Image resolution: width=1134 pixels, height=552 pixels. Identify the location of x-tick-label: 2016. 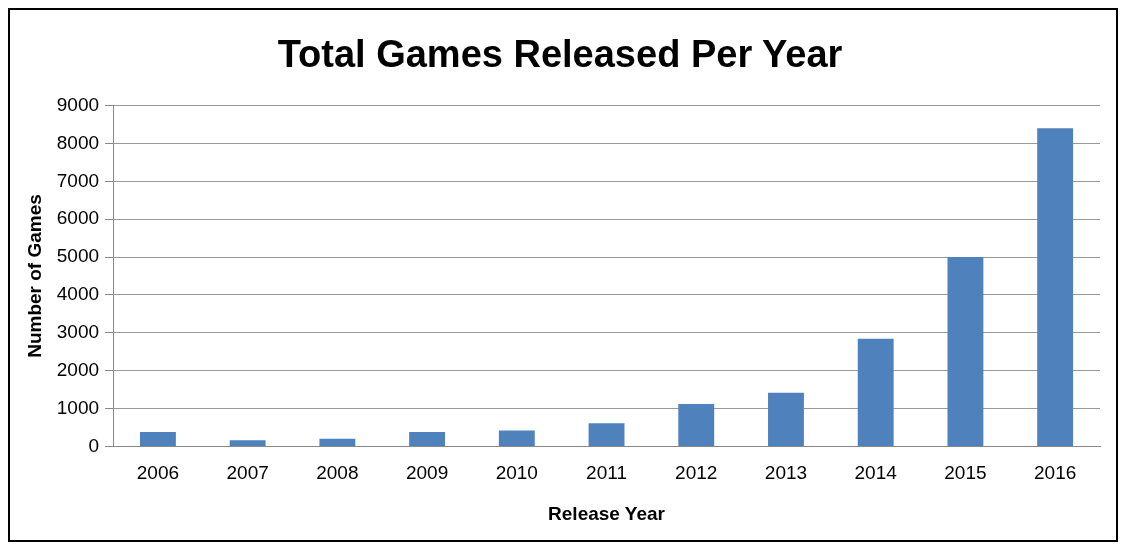
(1055, 473).